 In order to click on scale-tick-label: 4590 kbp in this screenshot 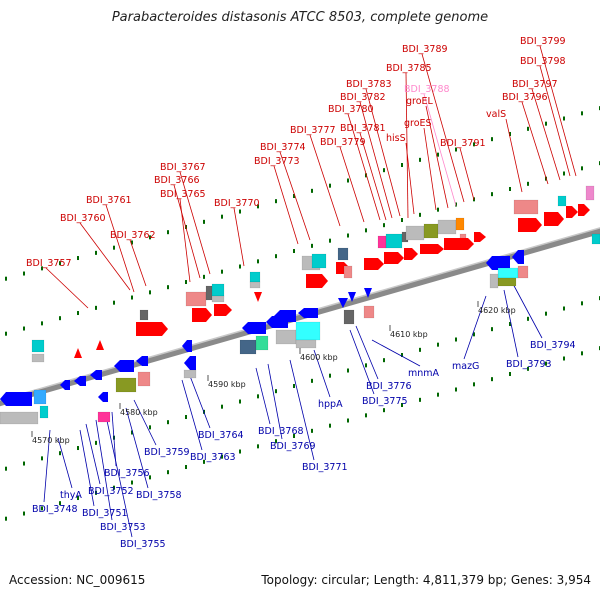, I will do `click(227, 384)`.